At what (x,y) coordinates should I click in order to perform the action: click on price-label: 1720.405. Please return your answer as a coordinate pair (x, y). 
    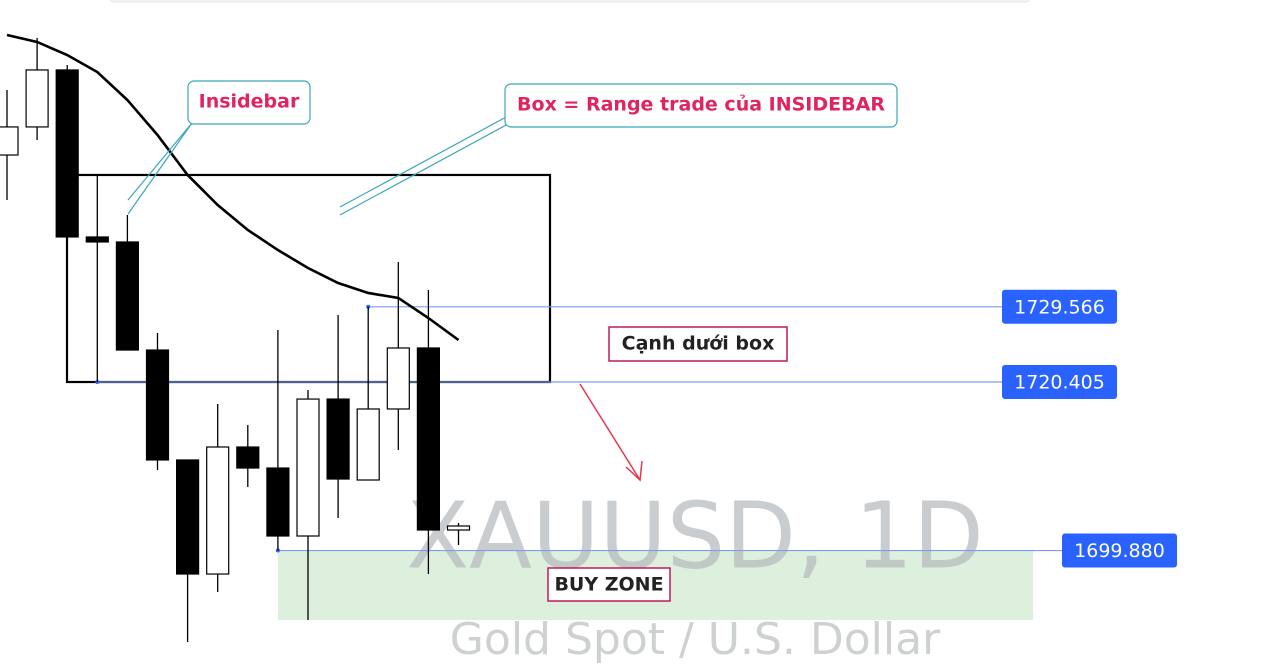
    Looking at the image, I should click on (1059, 383).